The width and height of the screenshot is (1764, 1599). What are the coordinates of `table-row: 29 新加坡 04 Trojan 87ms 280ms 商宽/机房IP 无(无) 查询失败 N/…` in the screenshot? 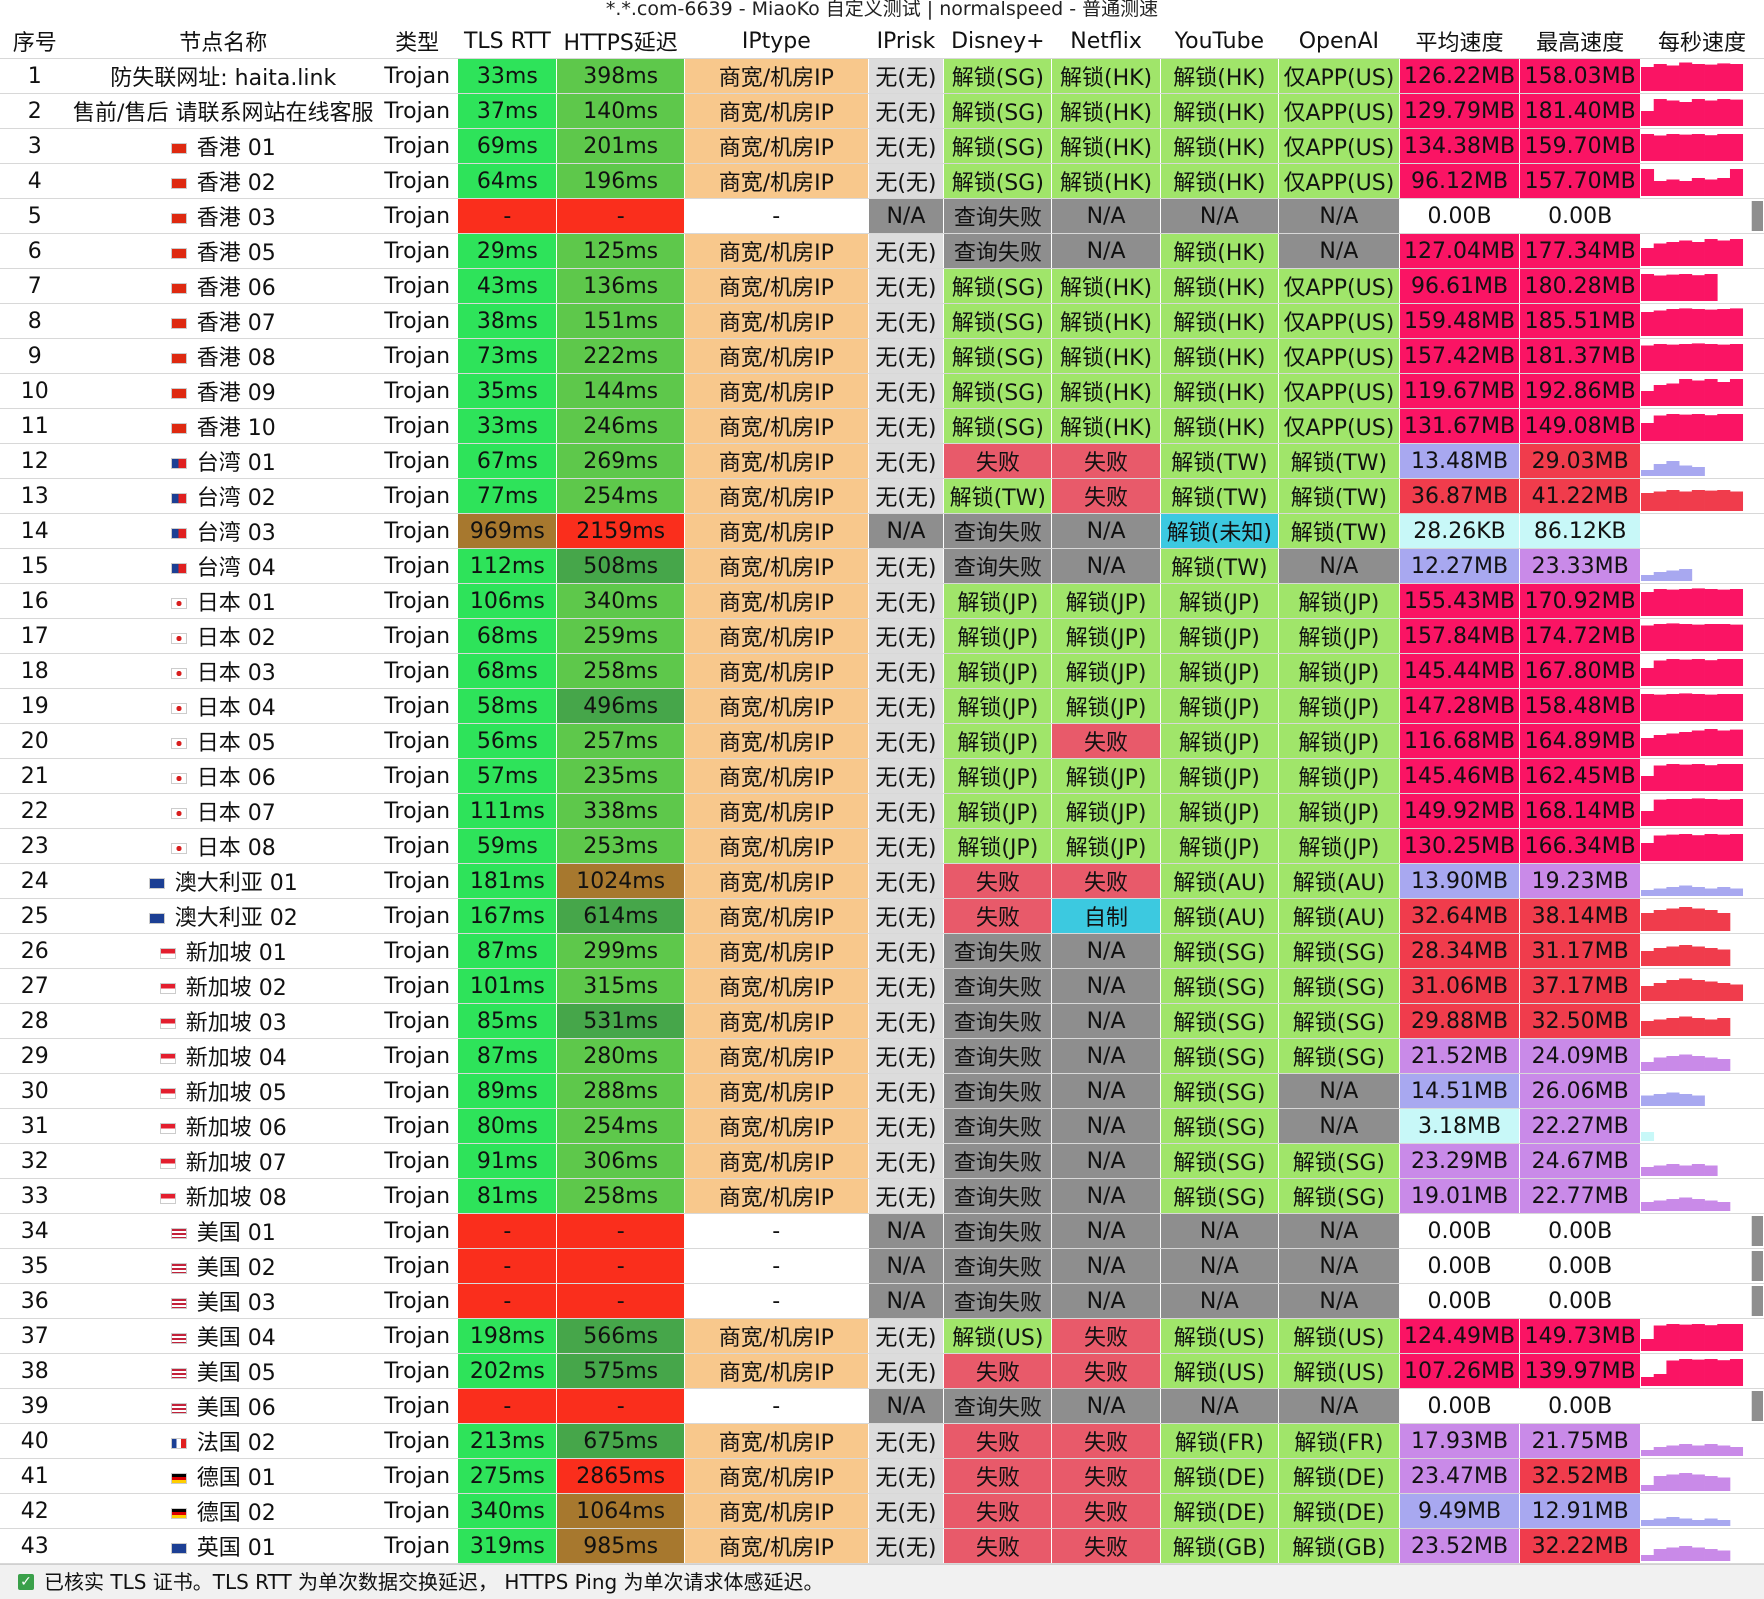 It's located at (882, 1056).